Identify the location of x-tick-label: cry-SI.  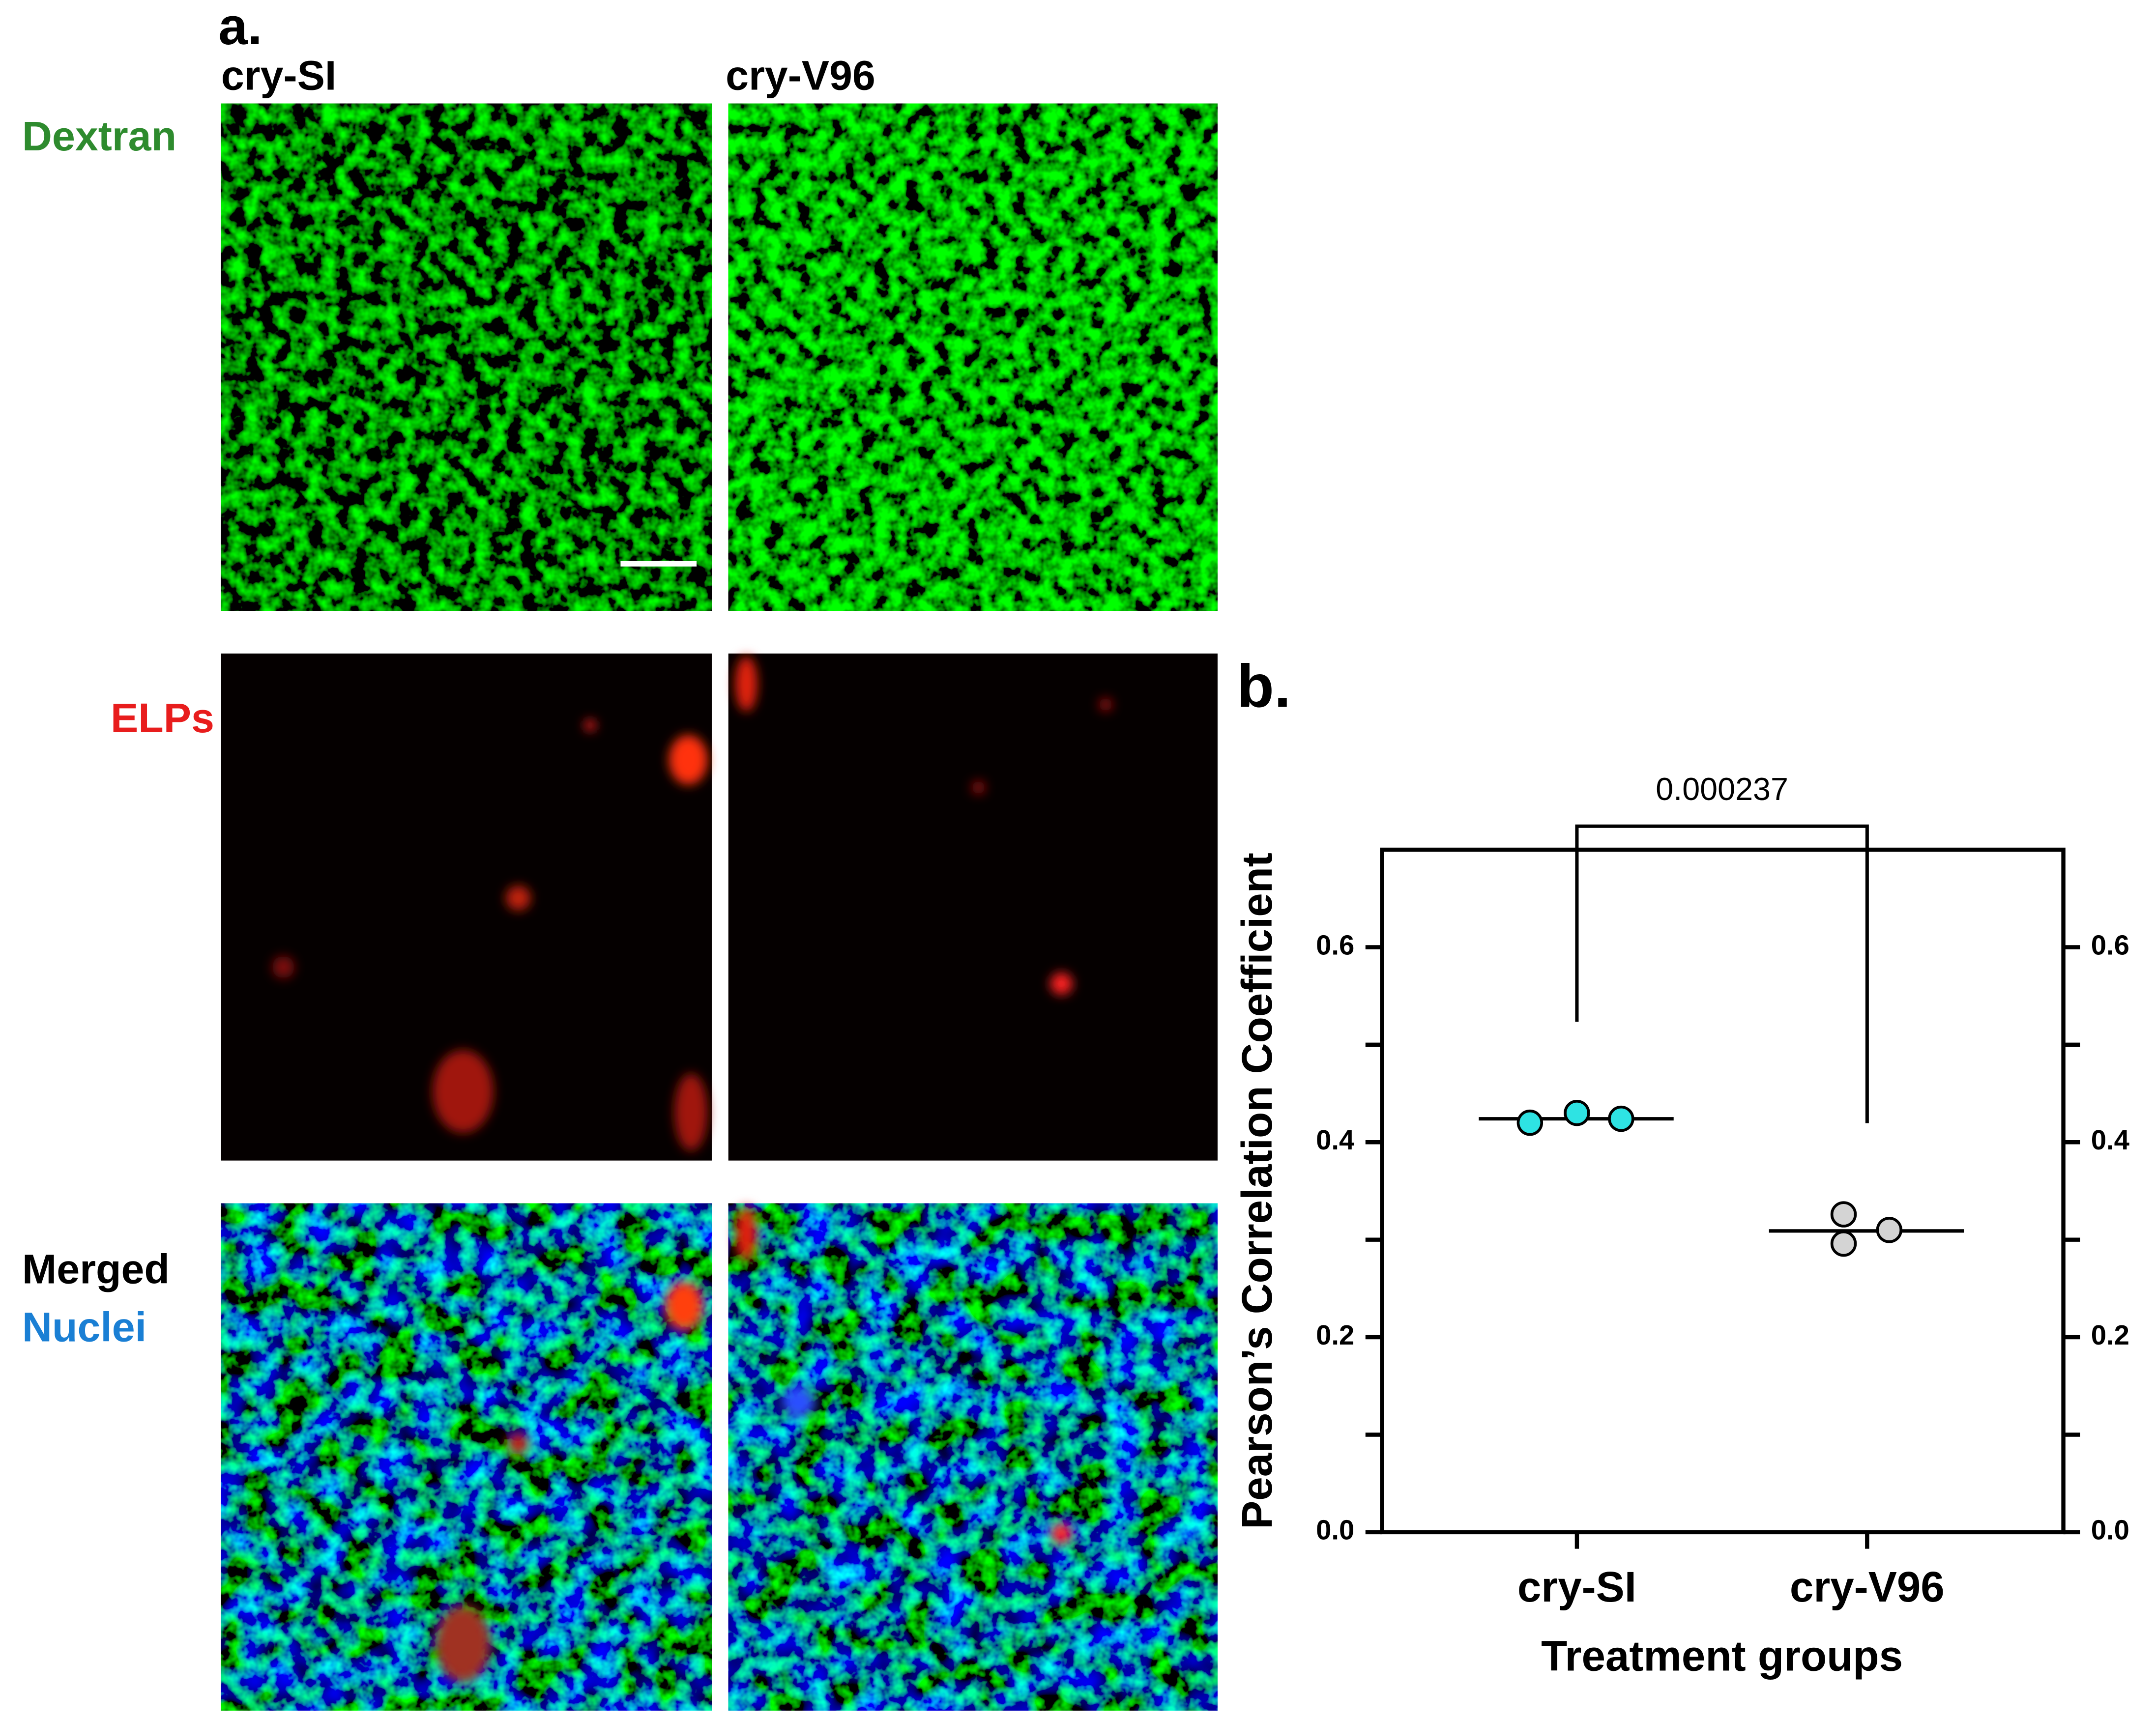
(1576, 1587).